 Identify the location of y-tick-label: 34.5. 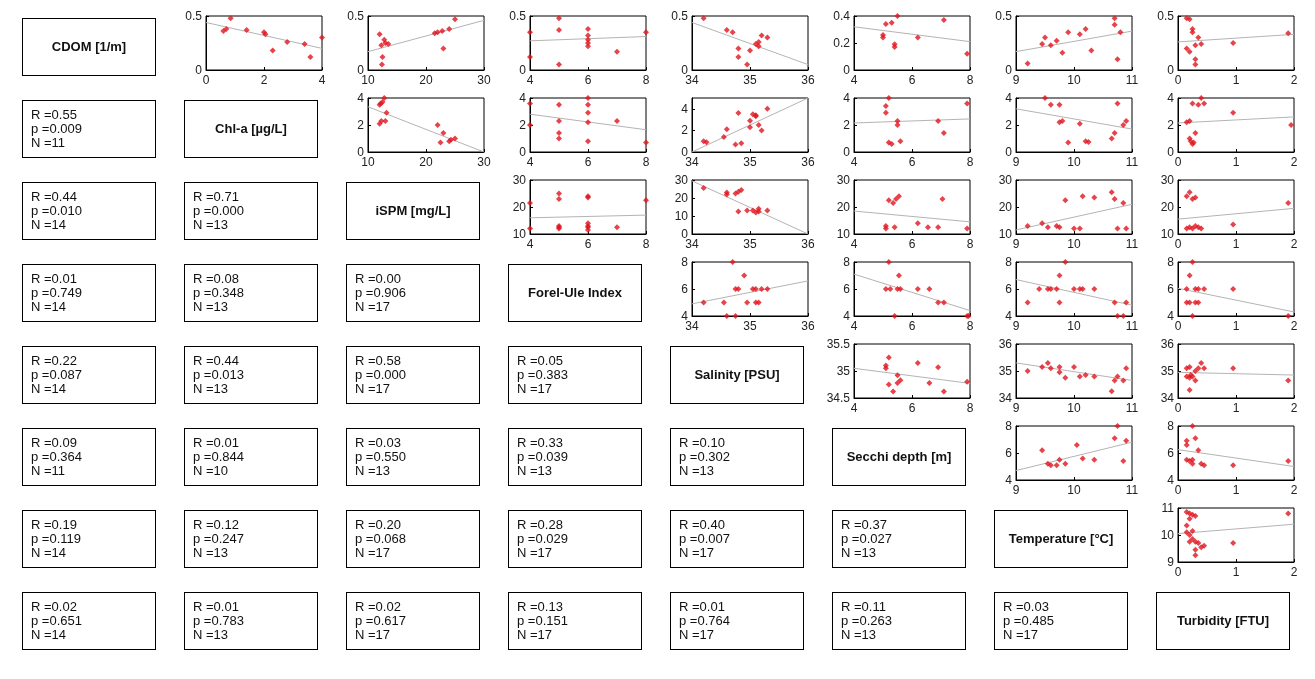
(838, 398).